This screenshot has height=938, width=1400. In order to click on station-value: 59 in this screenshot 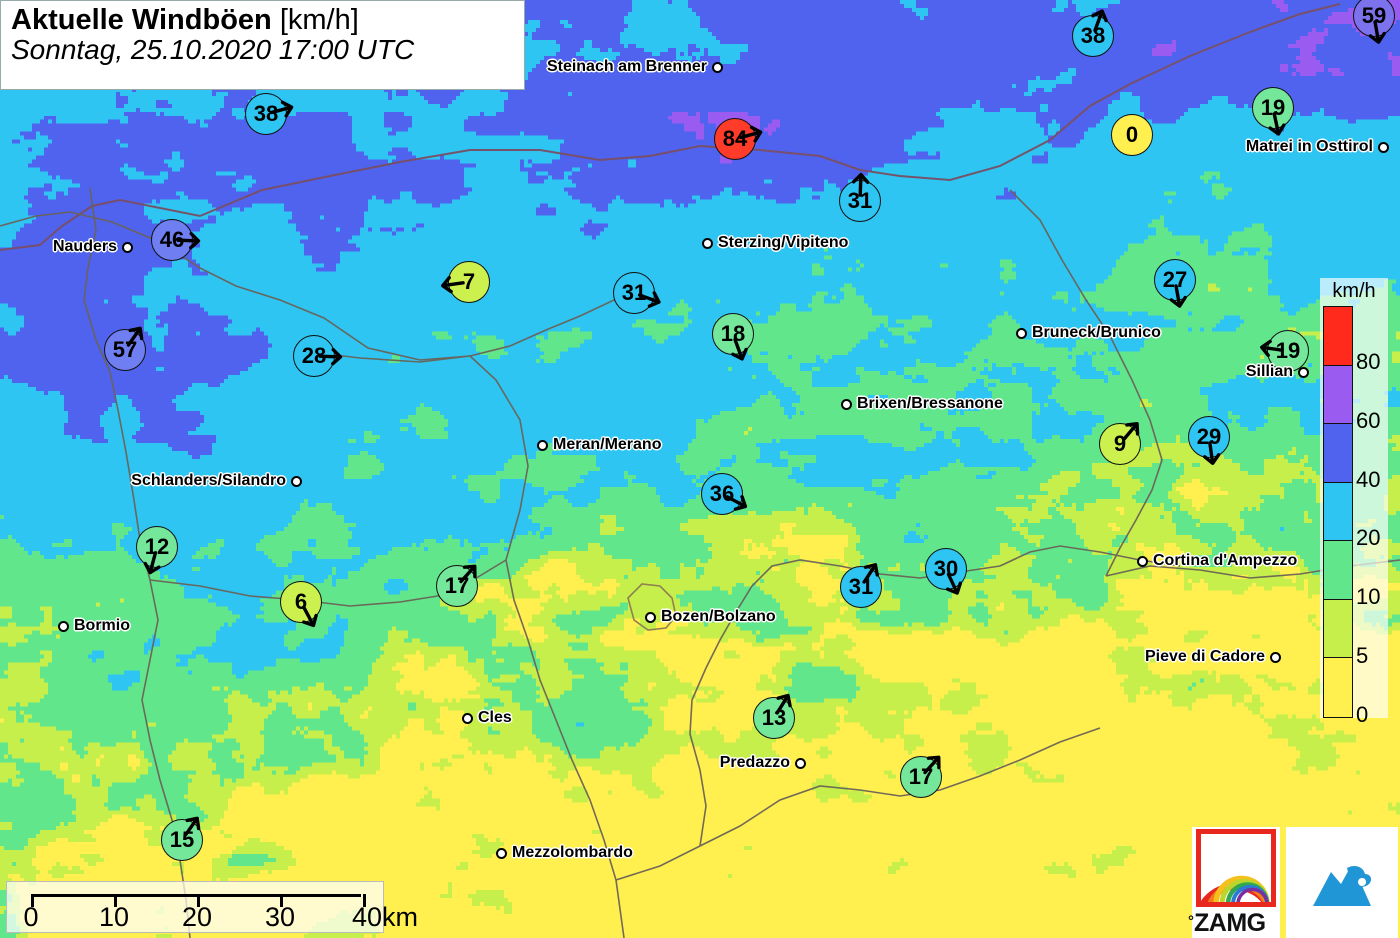, I will do `click(1374, 15)`.